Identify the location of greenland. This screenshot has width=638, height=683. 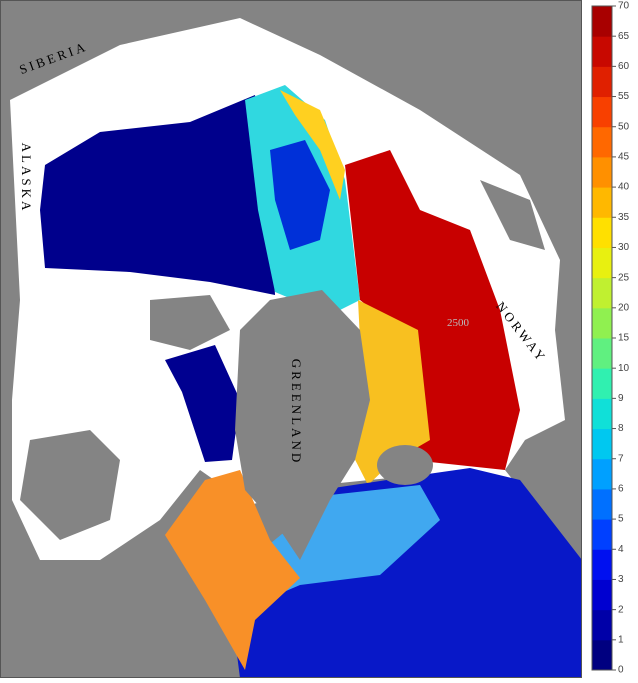
(302, 425).